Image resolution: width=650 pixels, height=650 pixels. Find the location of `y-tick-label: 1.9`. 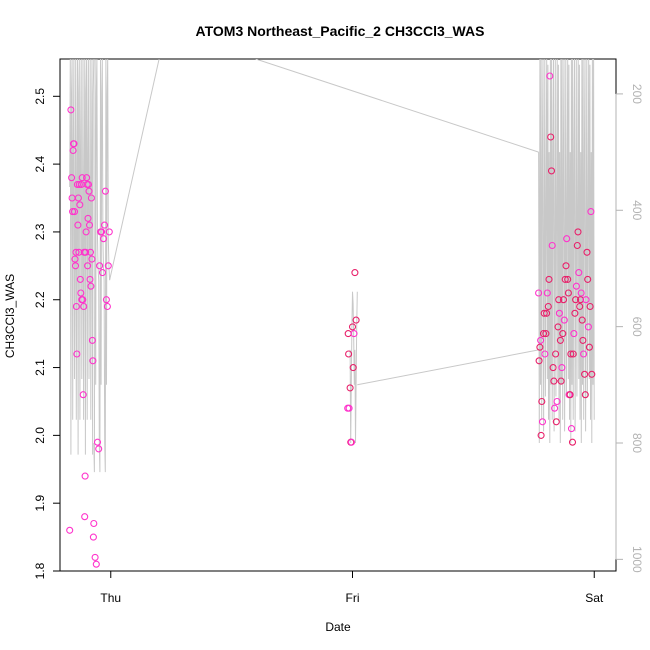

y-tick-label: 1.9 is located at coordinates (40, 503).